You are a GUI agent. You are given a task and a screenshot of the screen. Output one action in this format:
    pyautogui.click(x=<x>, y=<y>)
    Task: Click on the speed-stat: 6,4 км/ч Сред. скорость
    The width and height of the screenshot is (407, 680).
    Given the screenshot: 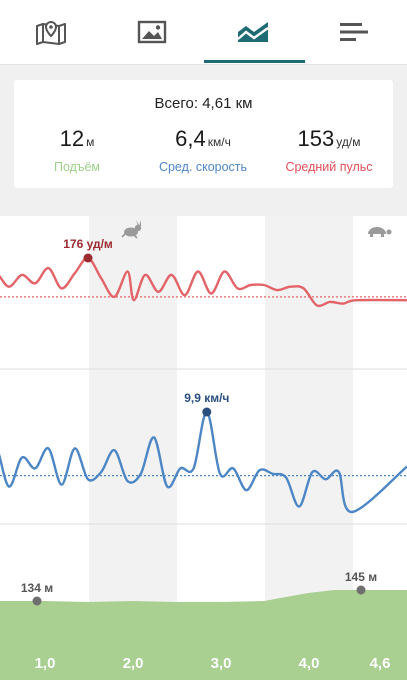 What is the action you would take?
    pyautogui.click(x=203, y=150)
    